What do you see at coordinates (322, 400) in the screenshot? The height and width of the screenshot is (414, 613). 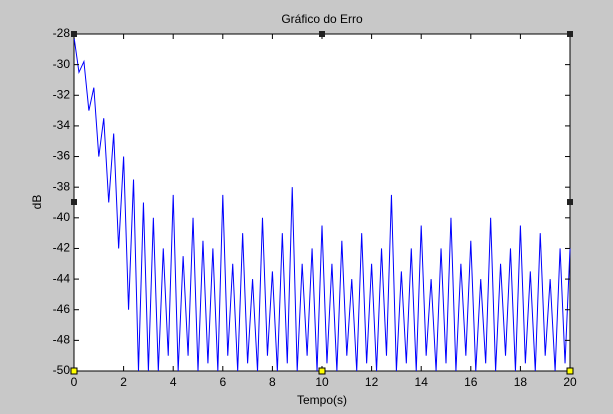 I see `x-axis-label: Tempo(s)` at bounding box center [322, 400].